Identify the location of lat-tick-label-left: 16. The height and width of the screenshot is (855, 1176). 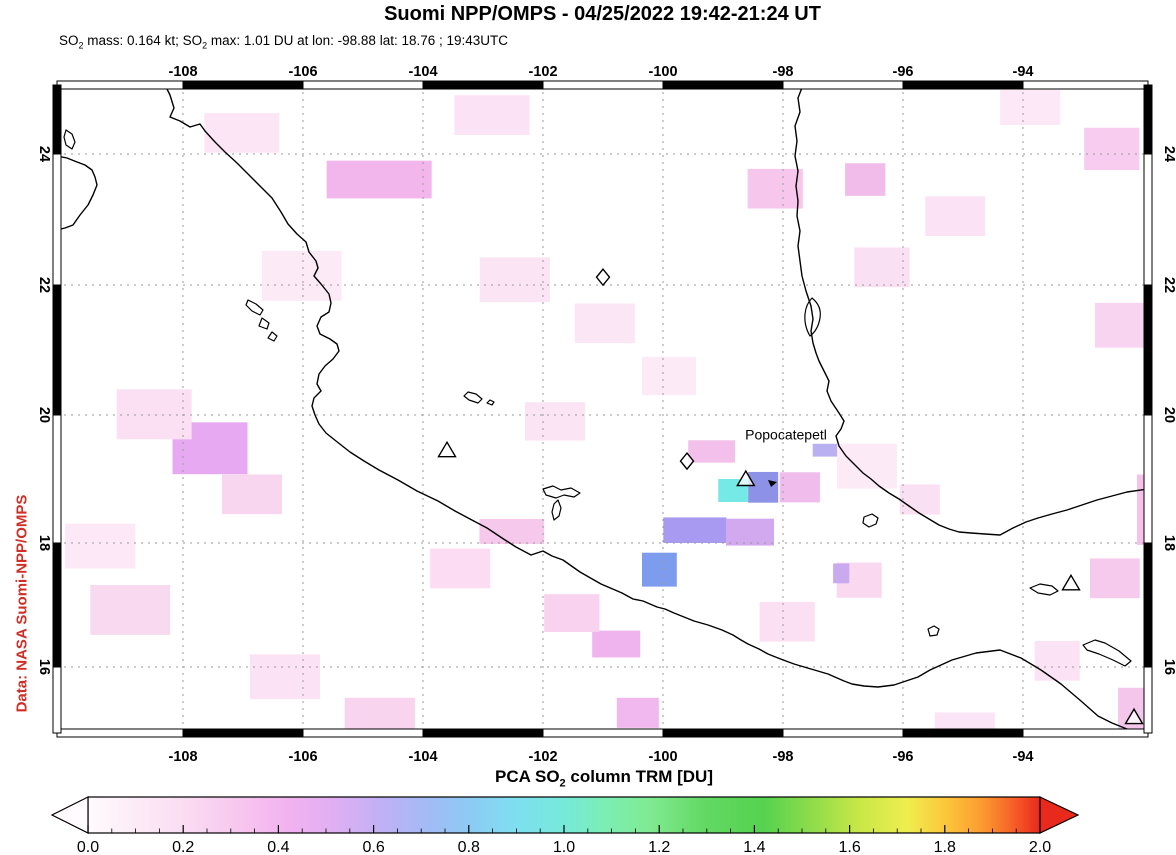
(44, 667).